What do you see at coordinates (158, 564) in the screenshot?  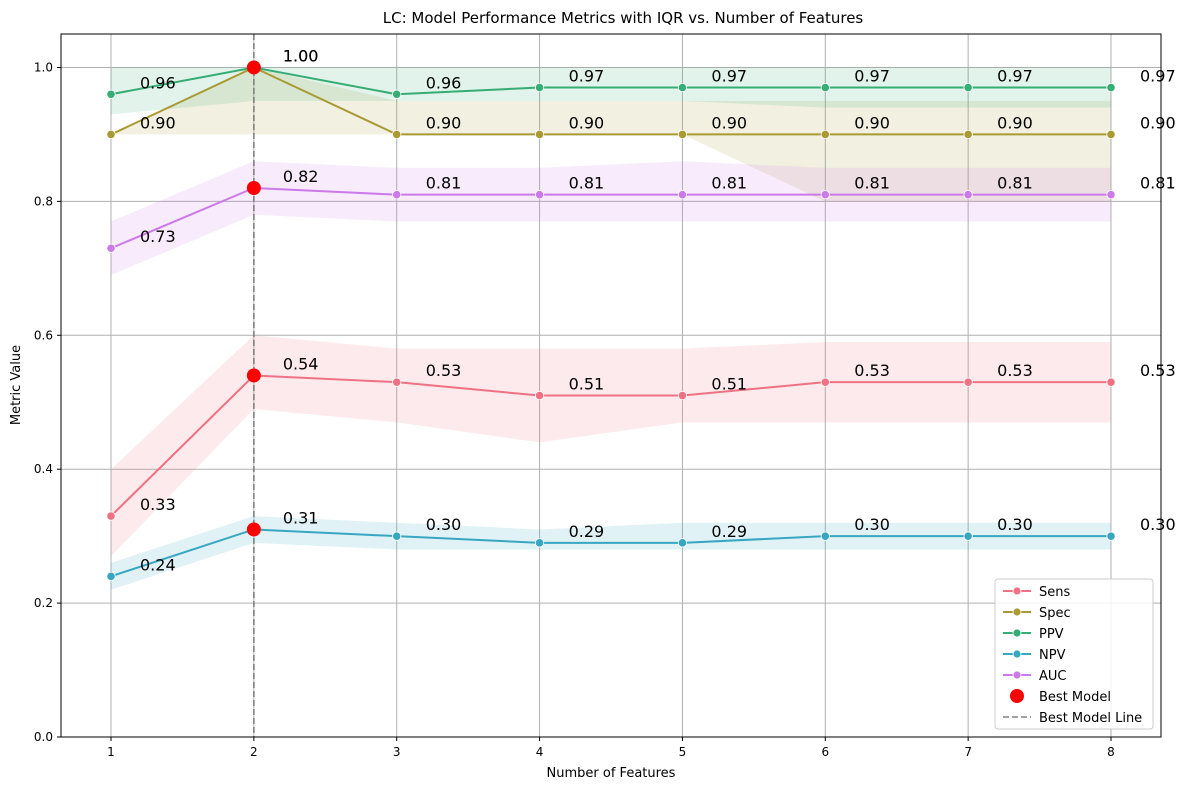 I see `data-label-npv: 0.24` at bounding box center [158, 564].